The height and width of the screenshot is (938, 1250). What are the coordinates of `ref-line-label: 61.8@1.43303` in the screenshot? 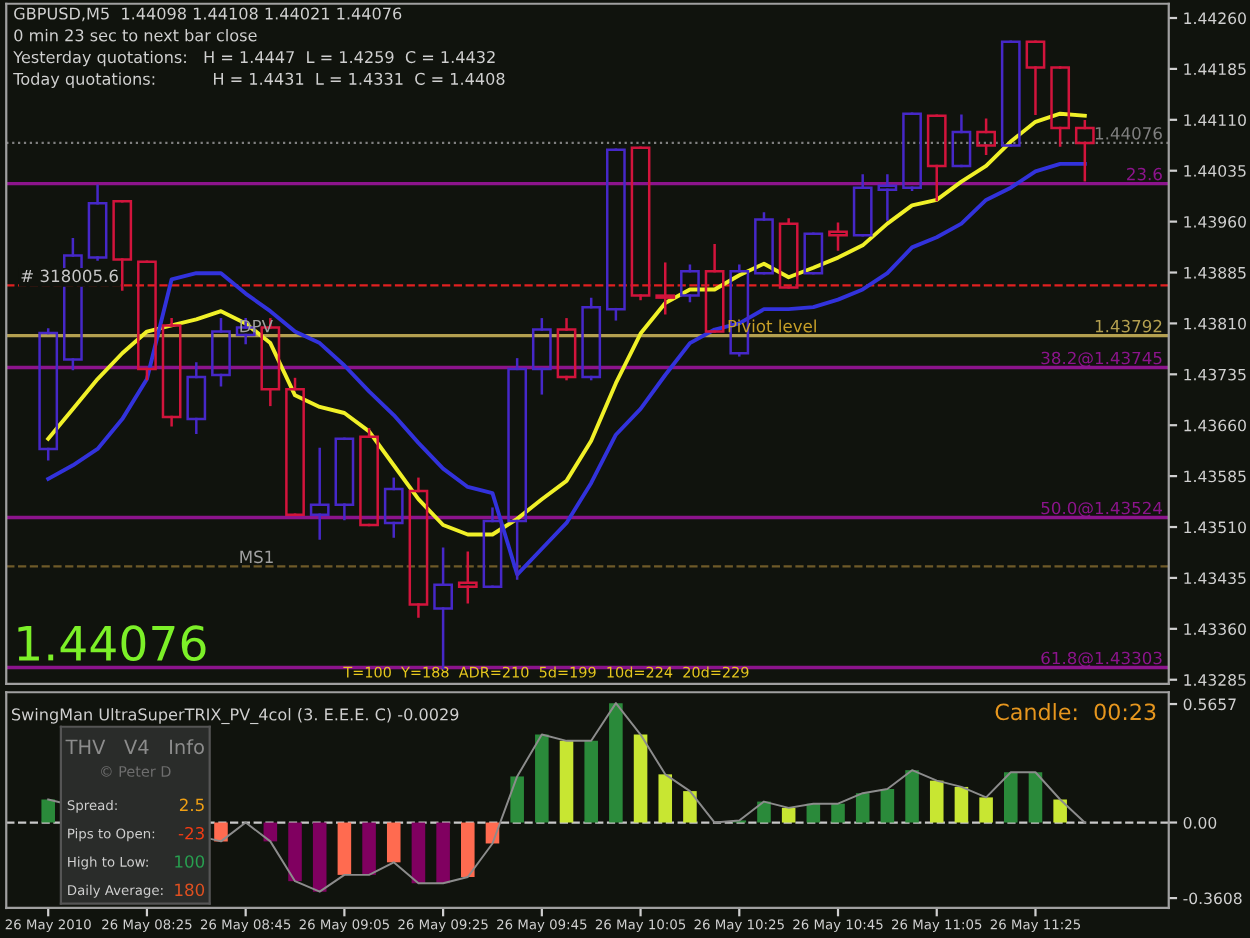 It's located at (1101, 659).